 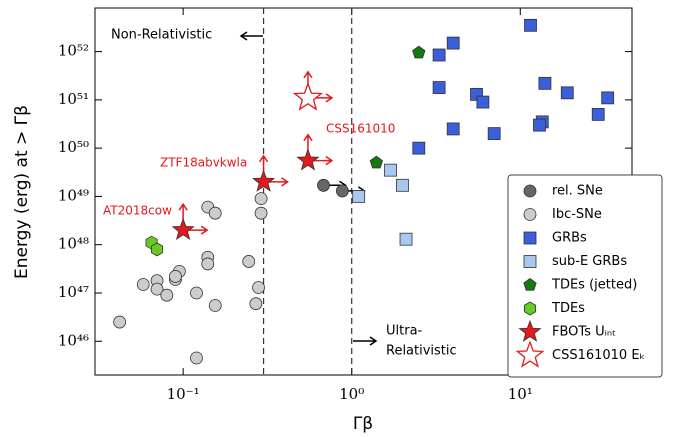 I want to click on legend-label: GRBs, so click(x=569, y=238).